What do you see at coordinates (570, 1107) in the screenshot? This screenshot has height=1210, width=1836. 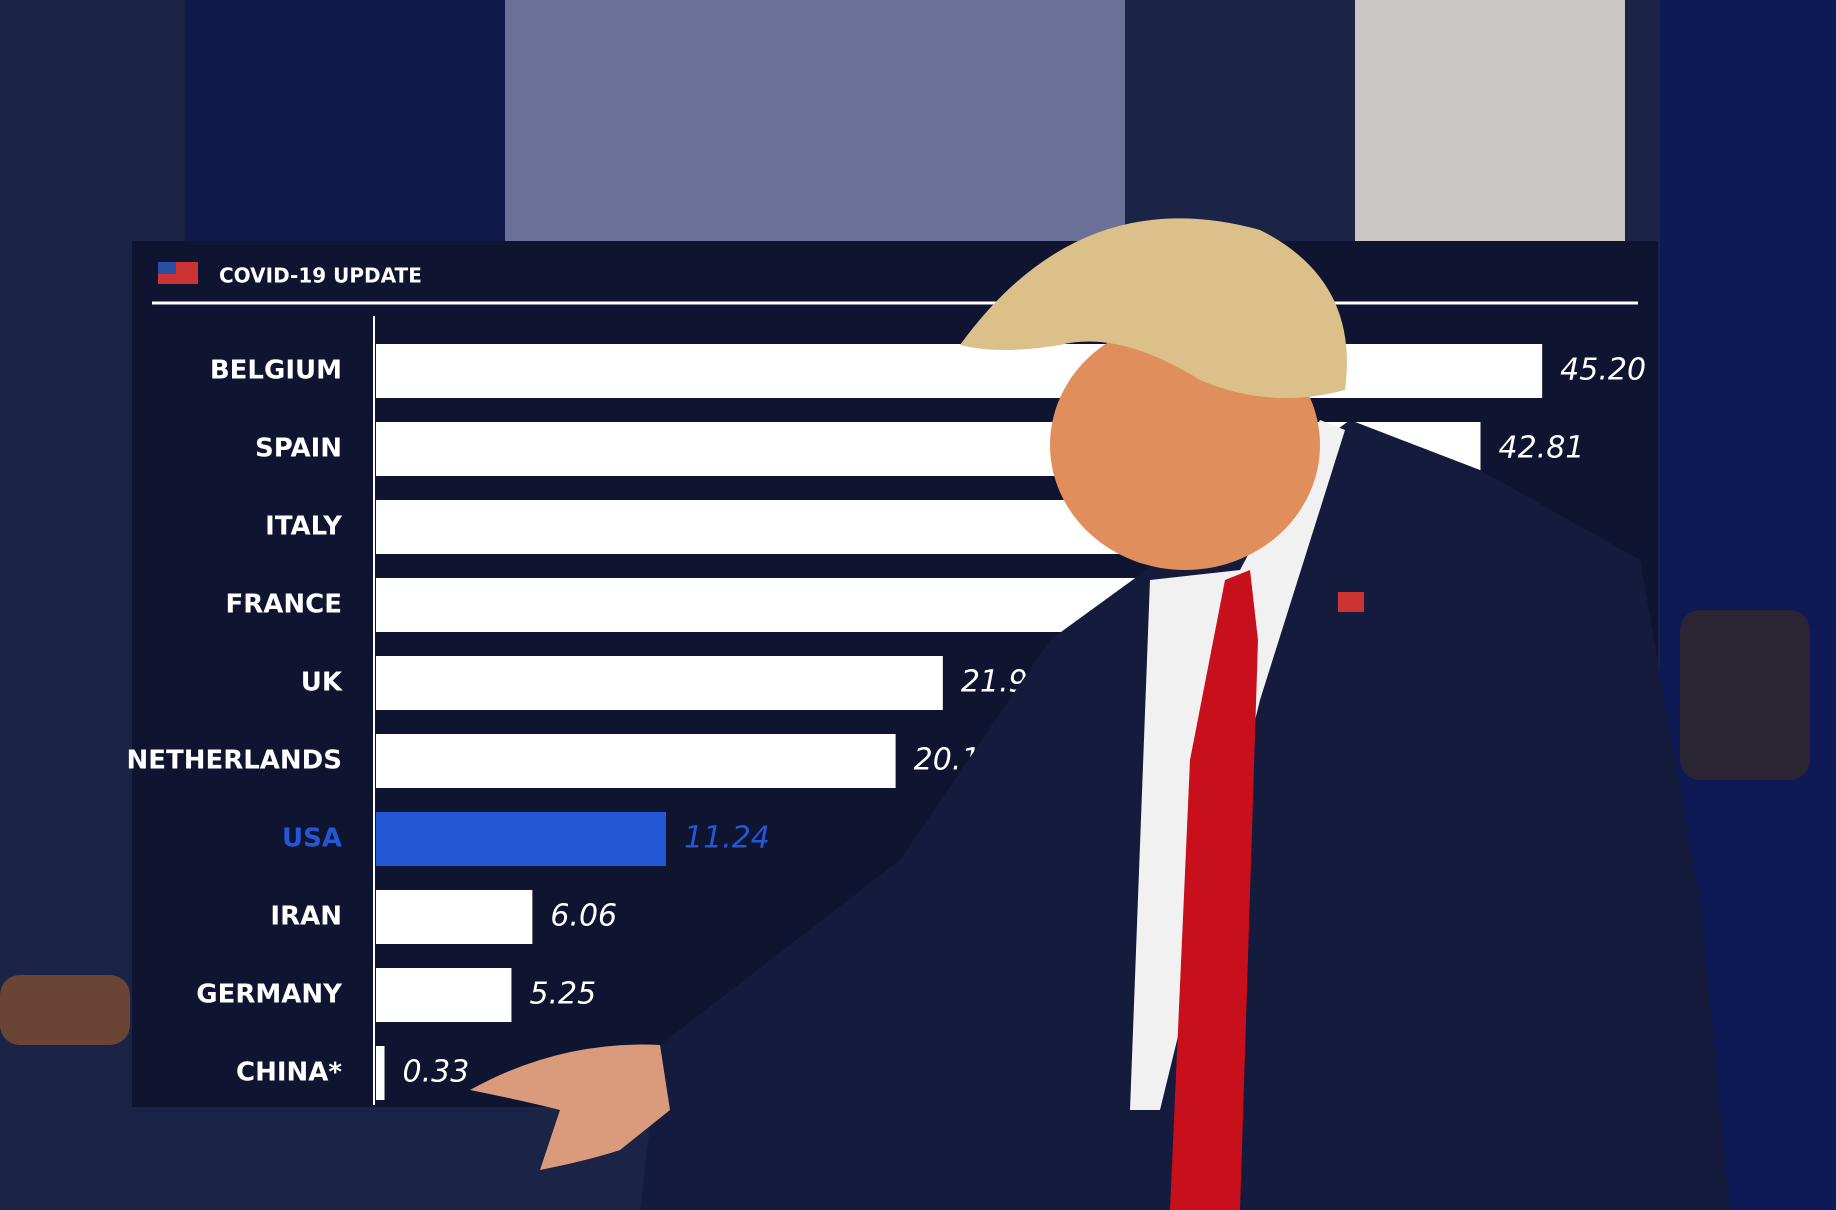 I see `hand` at bounding box center [570, 1107].